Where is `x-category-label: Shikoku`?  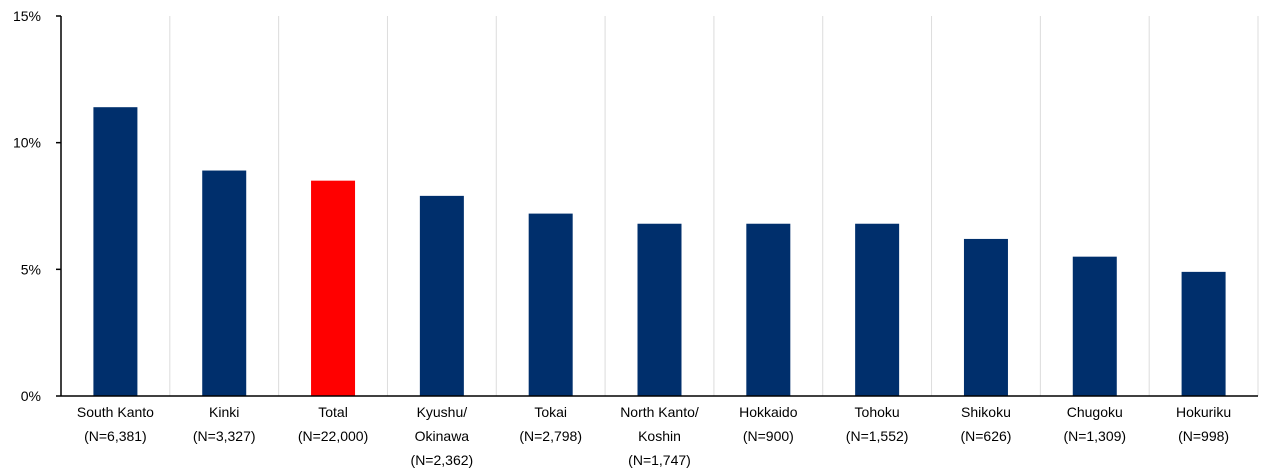 x-category-label: Shikoku is located at coordinates (986, 412).